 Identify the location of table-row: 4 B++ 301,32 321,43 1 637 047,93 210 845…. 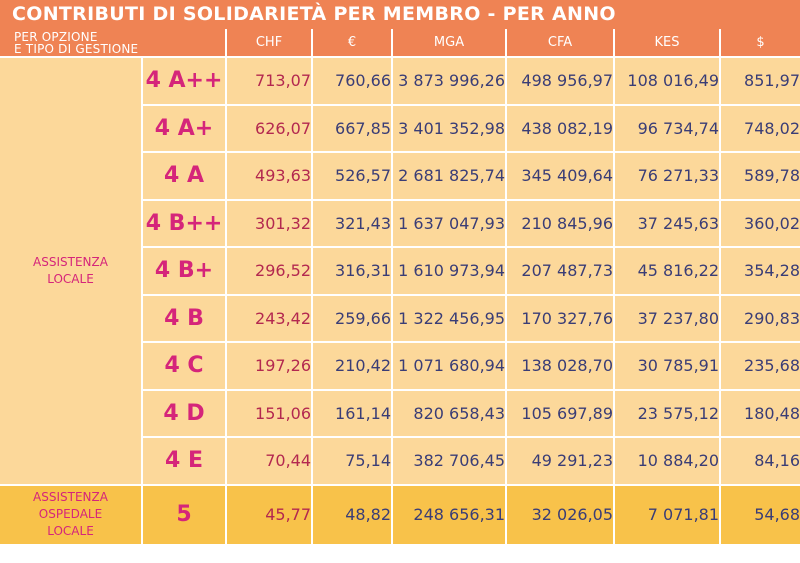
(400, 224).